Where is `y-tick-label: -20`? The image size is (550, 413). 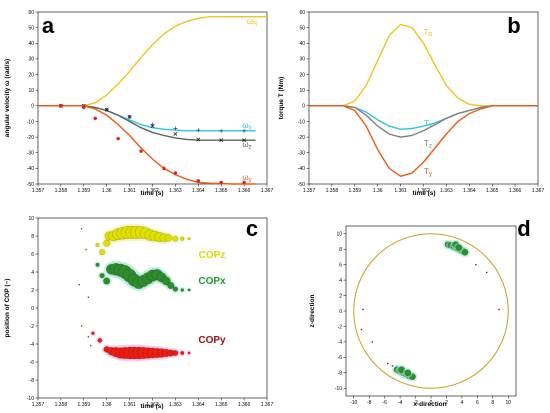
y-tick-label: -20 is located at coordinates (301, 138).